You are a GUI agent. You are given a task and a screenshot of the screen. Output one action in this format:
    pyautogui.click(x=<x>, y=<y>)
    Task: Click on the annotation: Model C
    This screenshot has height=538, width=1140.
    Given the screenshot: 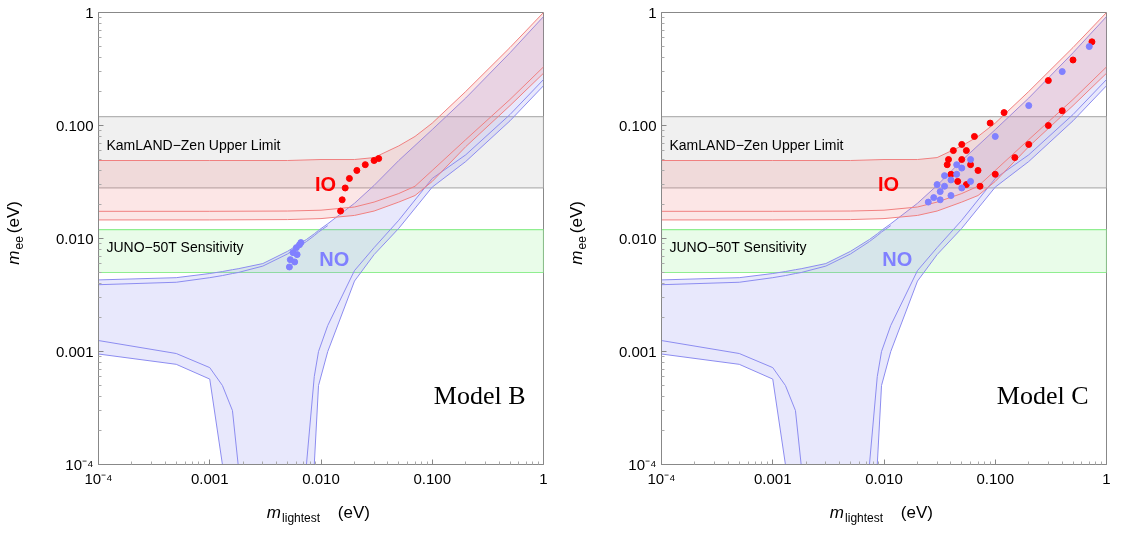 What is the action you would take?
    pyautogui.click(x=1042, y=395)
    